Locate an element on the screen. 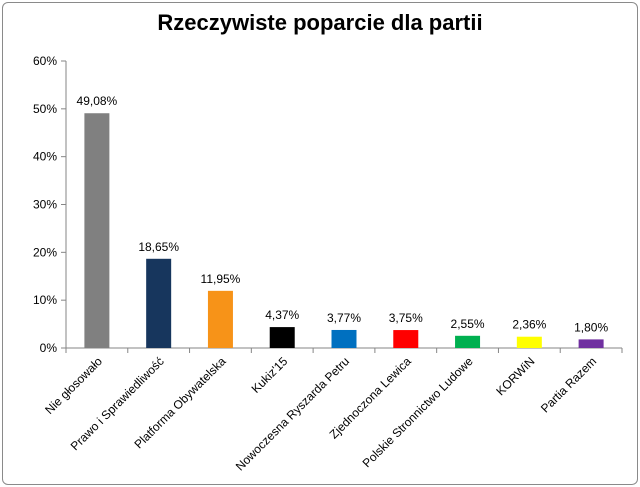  category-label: Polskie Stronnictwo Ludowe is located at coordinates (418, 412).